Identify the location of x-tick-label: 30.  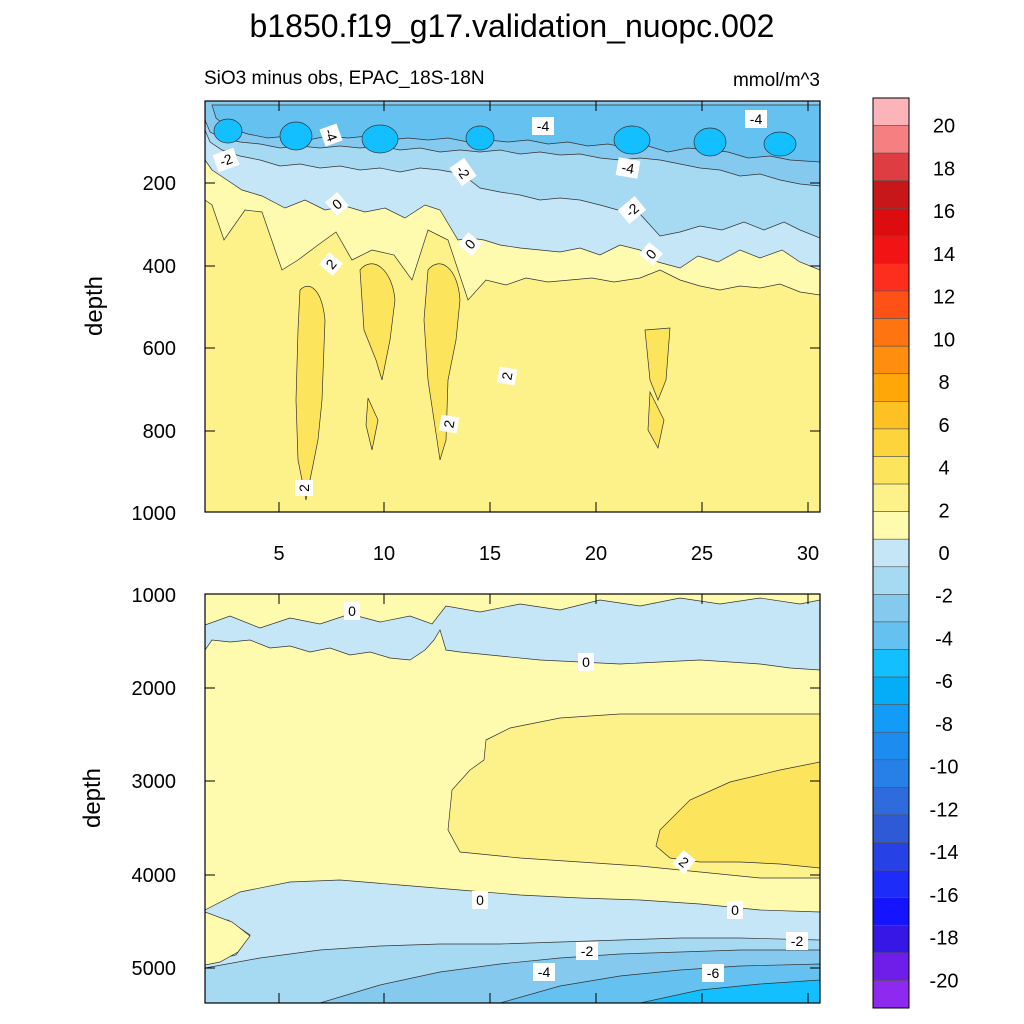
(808, 554).